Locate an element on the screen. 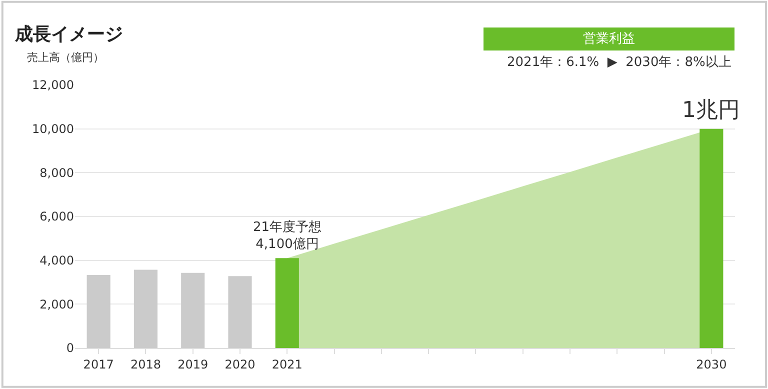  x-tick-label: 2018 is located at coordinates (145, 364).